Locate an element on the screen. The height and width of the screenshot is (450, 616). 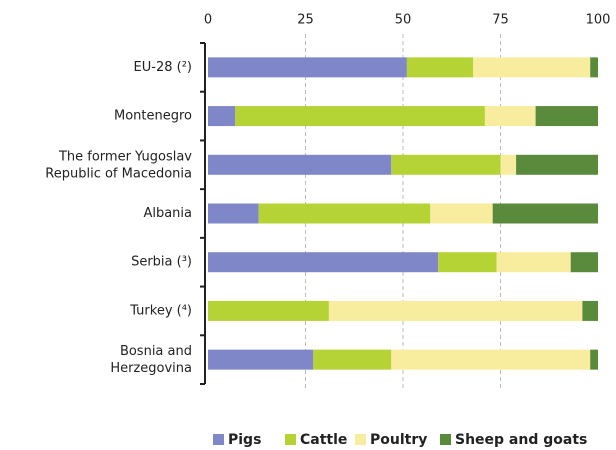
x-tick-label: 0 is located at coordinates (208, 20).